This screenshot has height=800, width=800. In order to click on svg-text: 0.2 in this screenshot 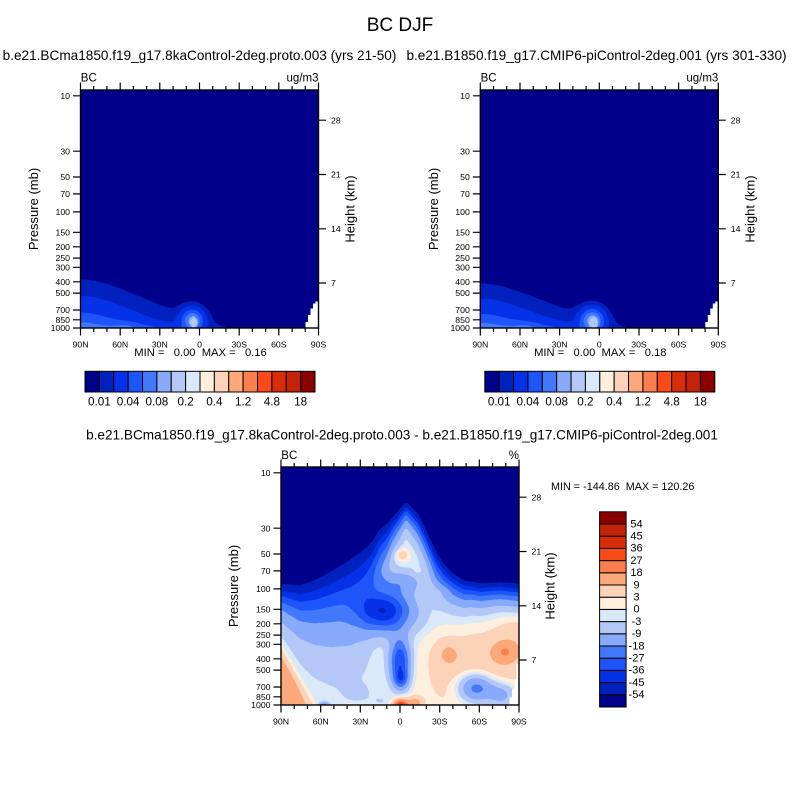, I will do `click(585, 402)`.